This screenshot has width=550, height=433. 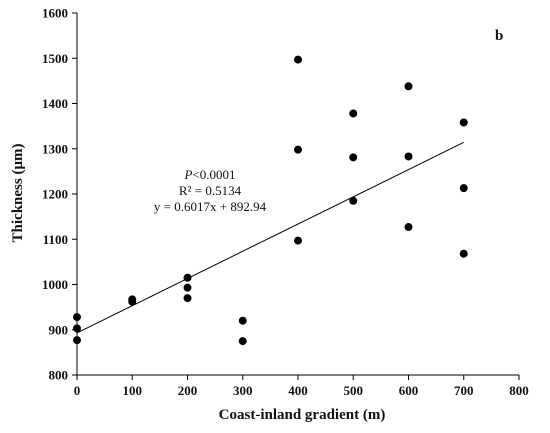 I want to click on x-tick-label: 200, so click(x=188, y=390).